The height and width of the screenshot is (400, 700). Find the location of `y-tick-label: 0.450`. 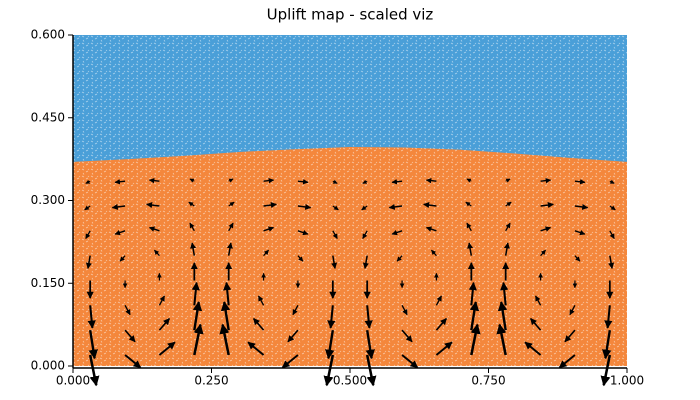

y-tick-label: 0.450 is located at coordinates (48, 117).